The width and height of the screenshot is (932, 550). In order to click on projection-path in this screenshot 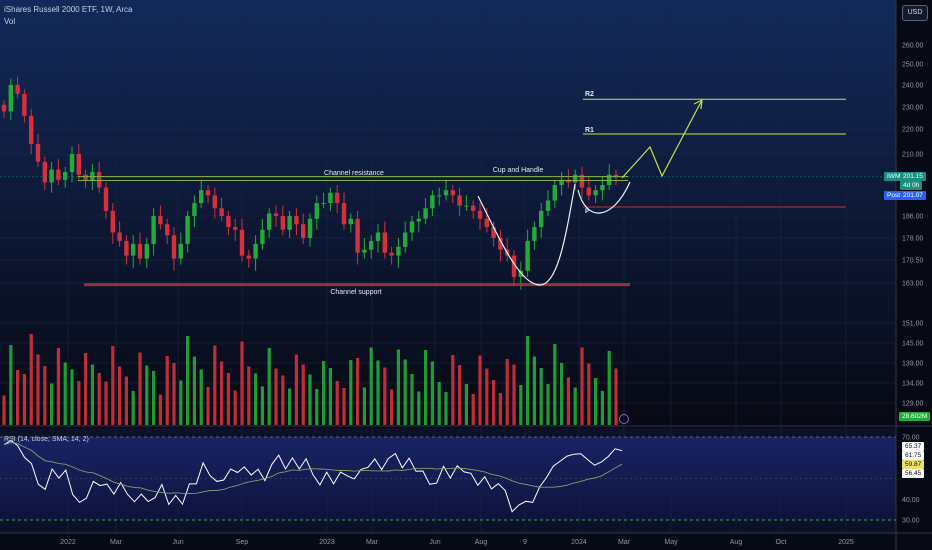, I will do `click(662, 139)`.